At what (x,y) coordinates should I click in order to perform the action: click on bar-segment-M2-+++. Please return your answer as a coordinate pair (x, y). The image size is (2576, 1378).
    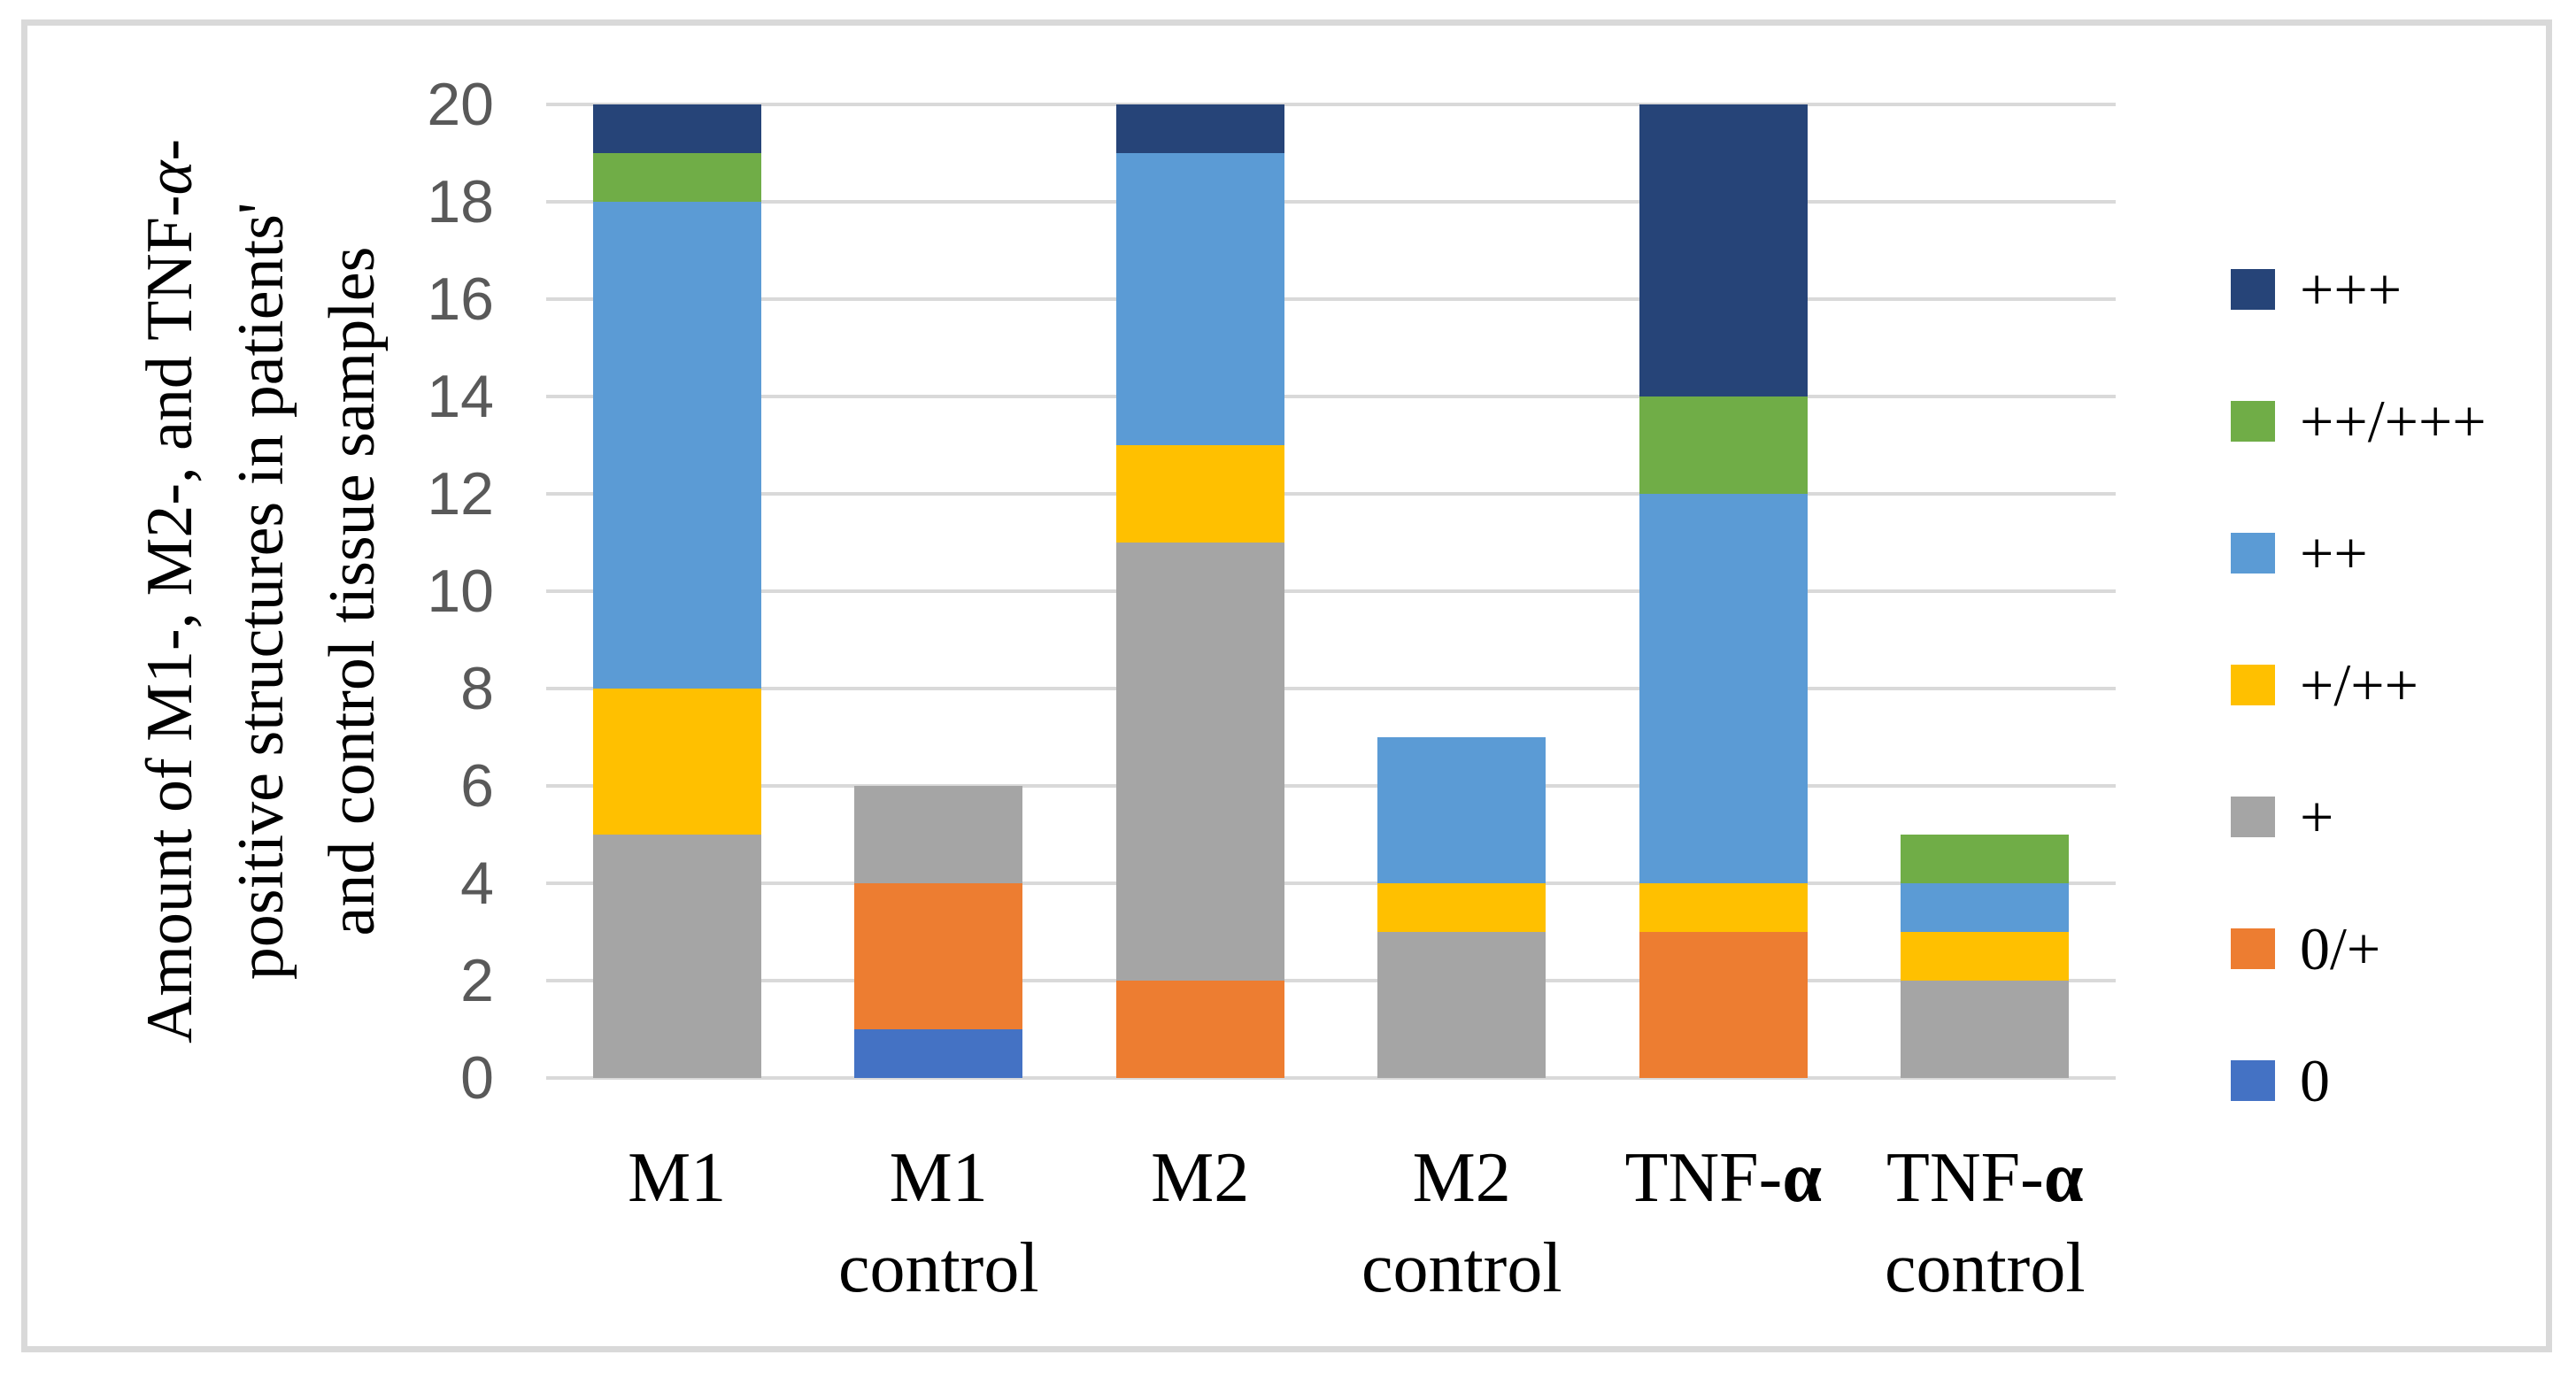
    Looking at the image, I should click on (1199, 128).